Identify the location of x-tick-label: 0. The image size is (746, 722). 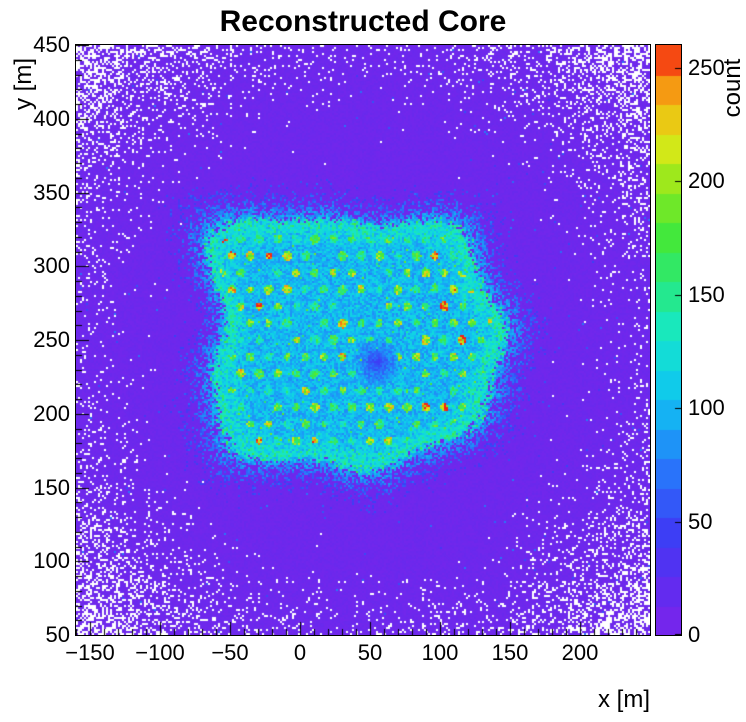
(300, 652).